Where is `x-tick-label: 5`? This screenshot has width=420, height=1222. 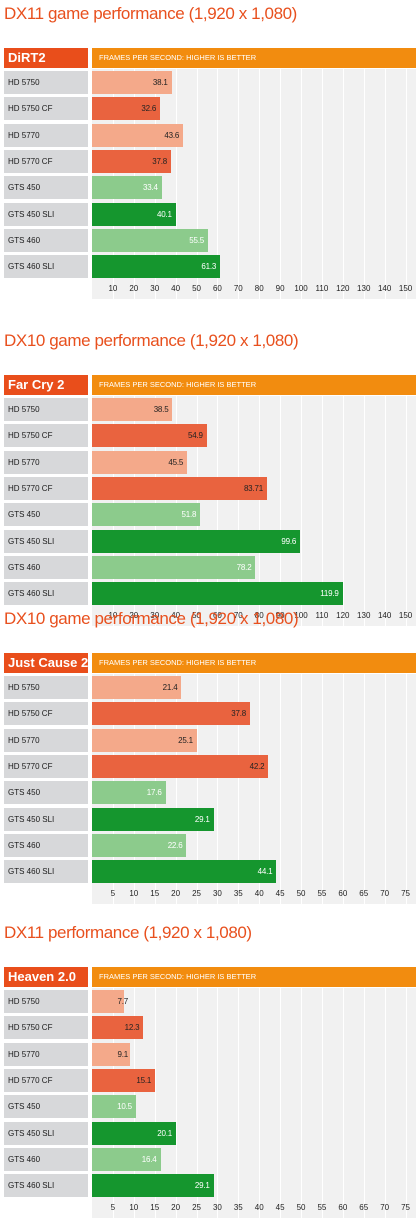 x-tick-label: 5 is located at coordinates (113, 894).